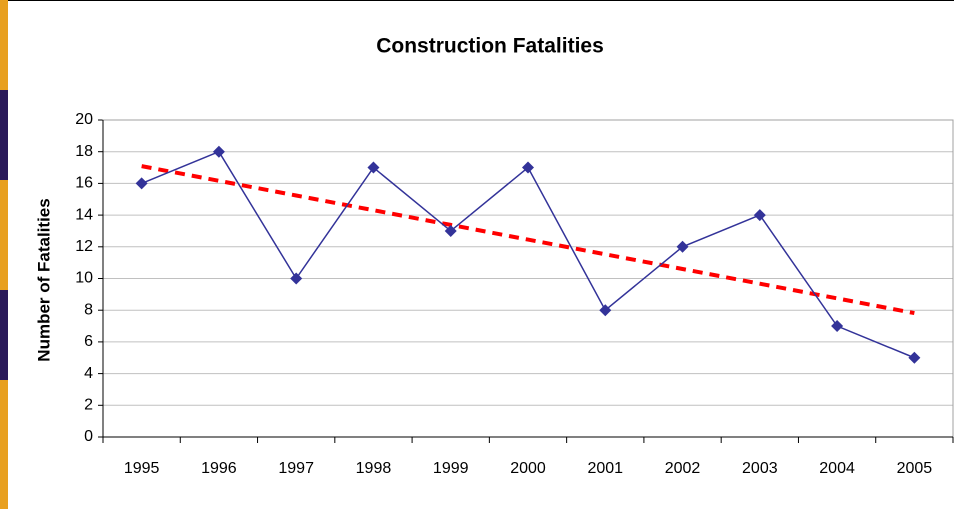 The width and height of the screenshot is (954, 509). Describe the element at coordinates (84, 119) in the screenshot. I see `y-tick-label: 20` at that location.